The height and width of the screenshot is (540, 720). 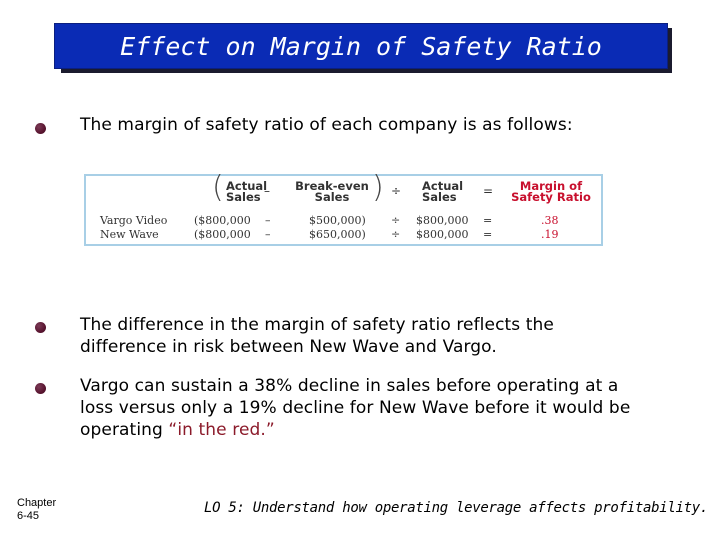 I want to click on row-breakeven: $650,000), so click(x=337, y=234).